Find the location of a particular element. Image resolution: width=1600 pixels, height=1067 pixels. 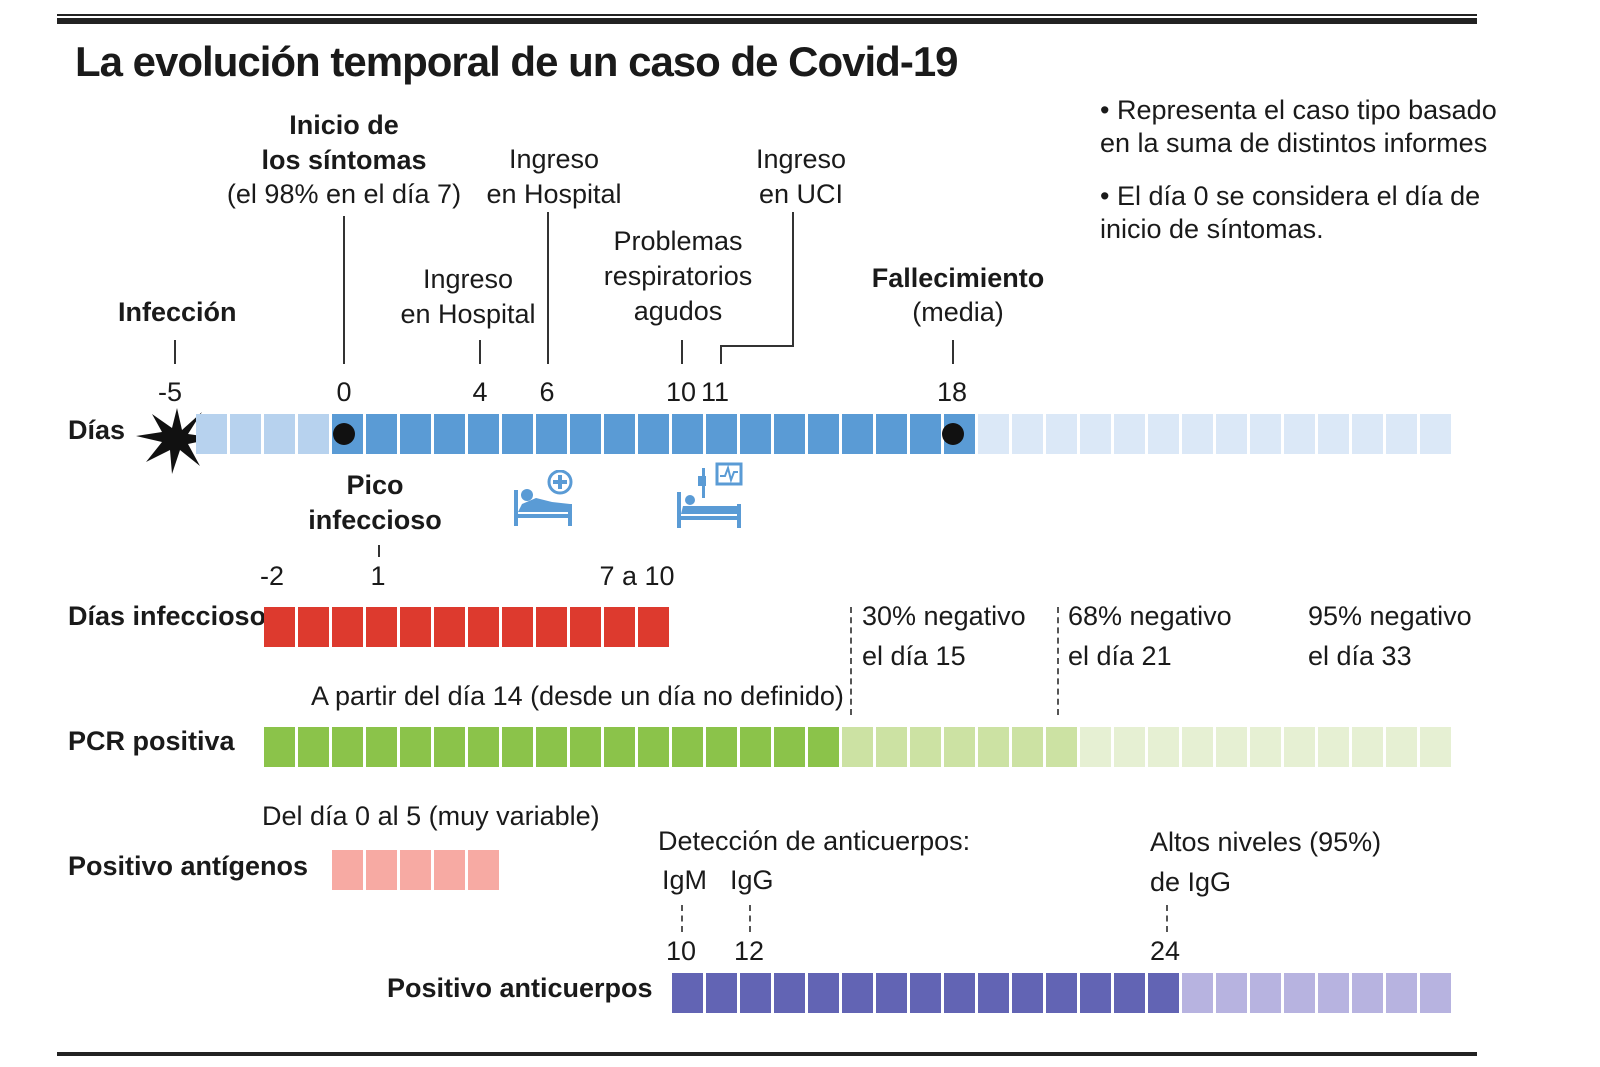

dot-fallecimiento is located at coordinates (953, 434).